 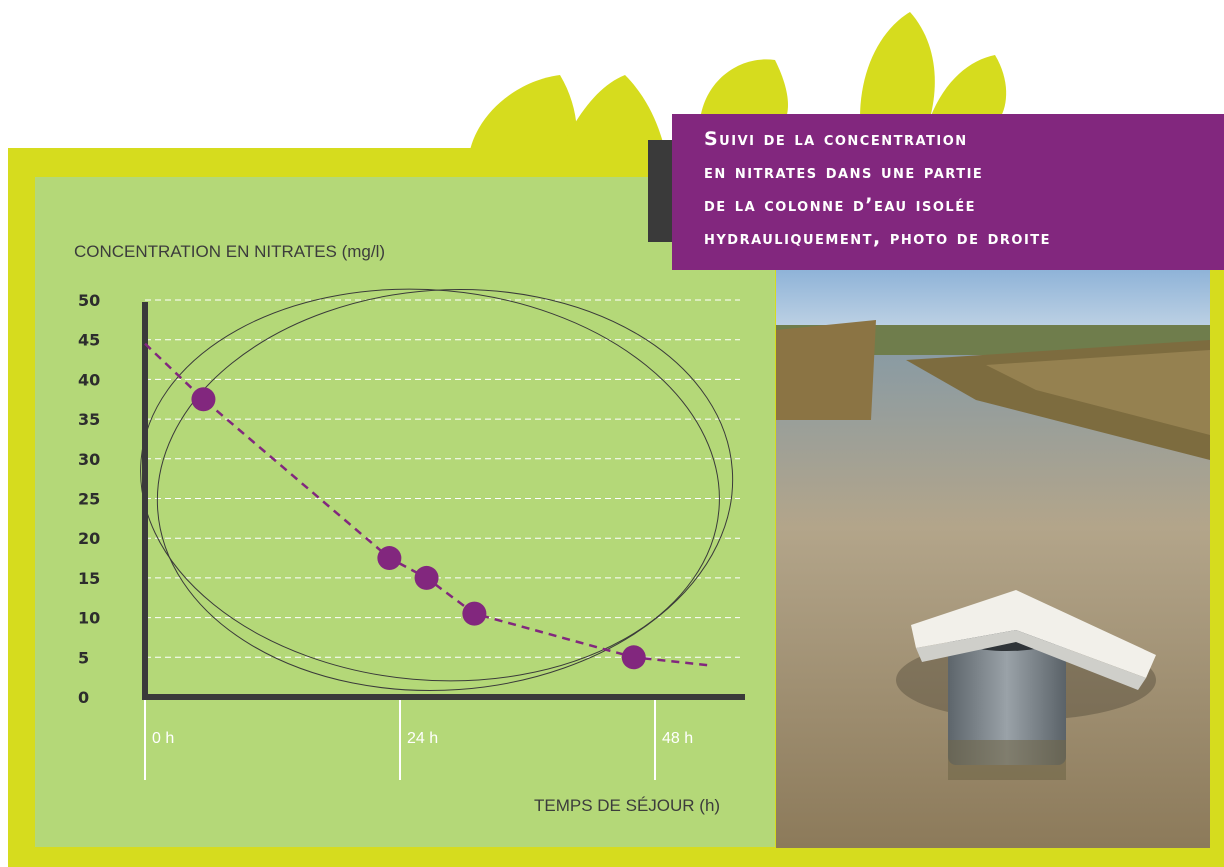 What do you see at coordinates (422, 738) in the screenshot?
I see `x-tick-label: 24 h` at bounding box center [422, 738].